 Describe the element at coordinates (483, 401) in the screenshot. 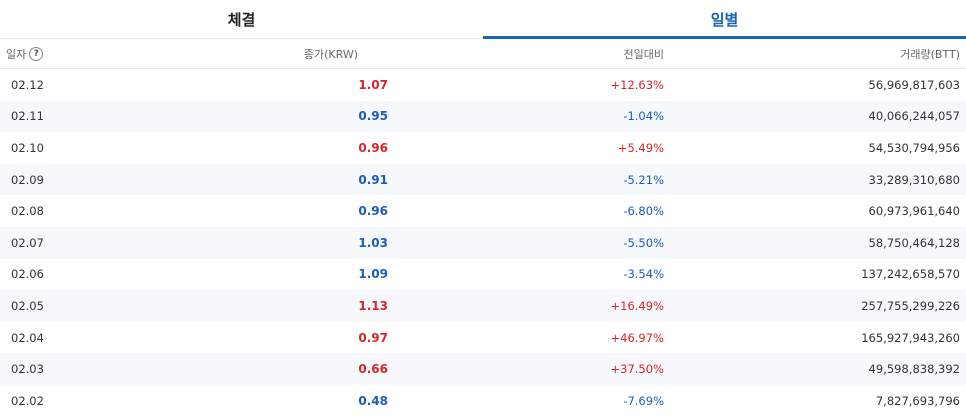

I see `table-row: 02.02 0.48 -7.69% 7,827,693,796` at that location.